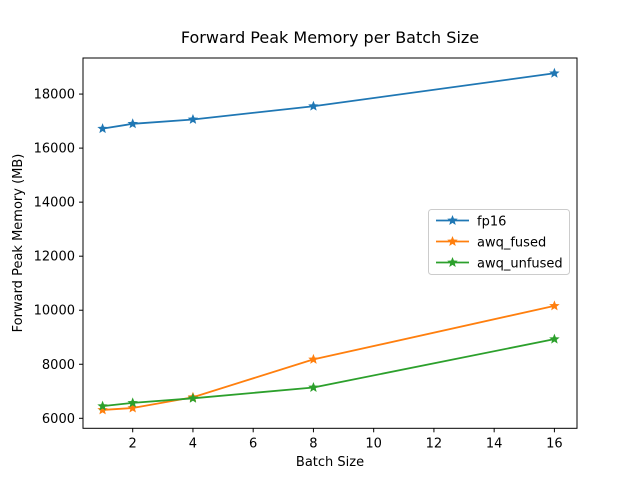 This screenshot has width=640, height=480. What do you see at coordinates (554, 443) in the screenshot?
I see `x-tick-label: 16` at bounding box center [554, 443].